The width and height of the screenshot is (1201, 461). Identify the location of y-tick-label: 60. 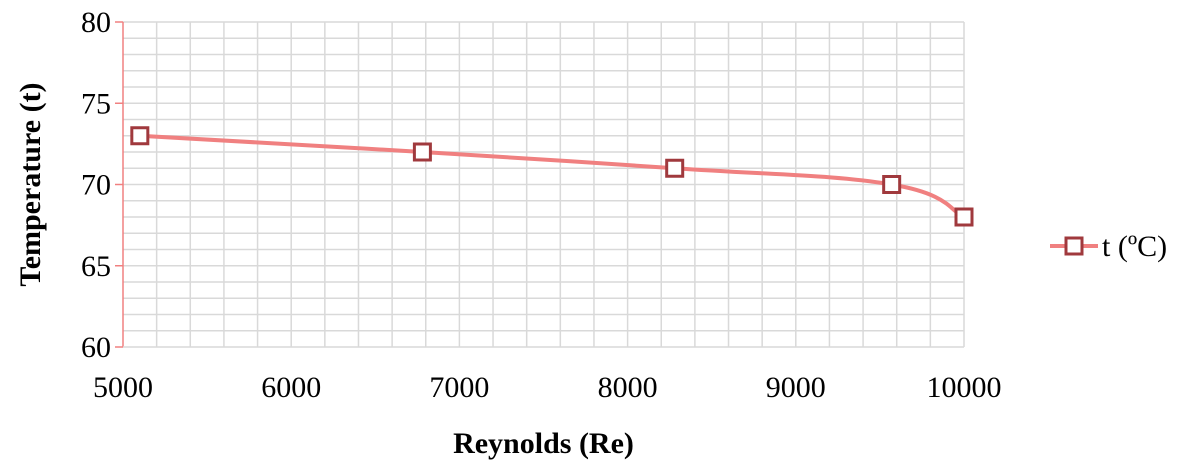
(96, 347).